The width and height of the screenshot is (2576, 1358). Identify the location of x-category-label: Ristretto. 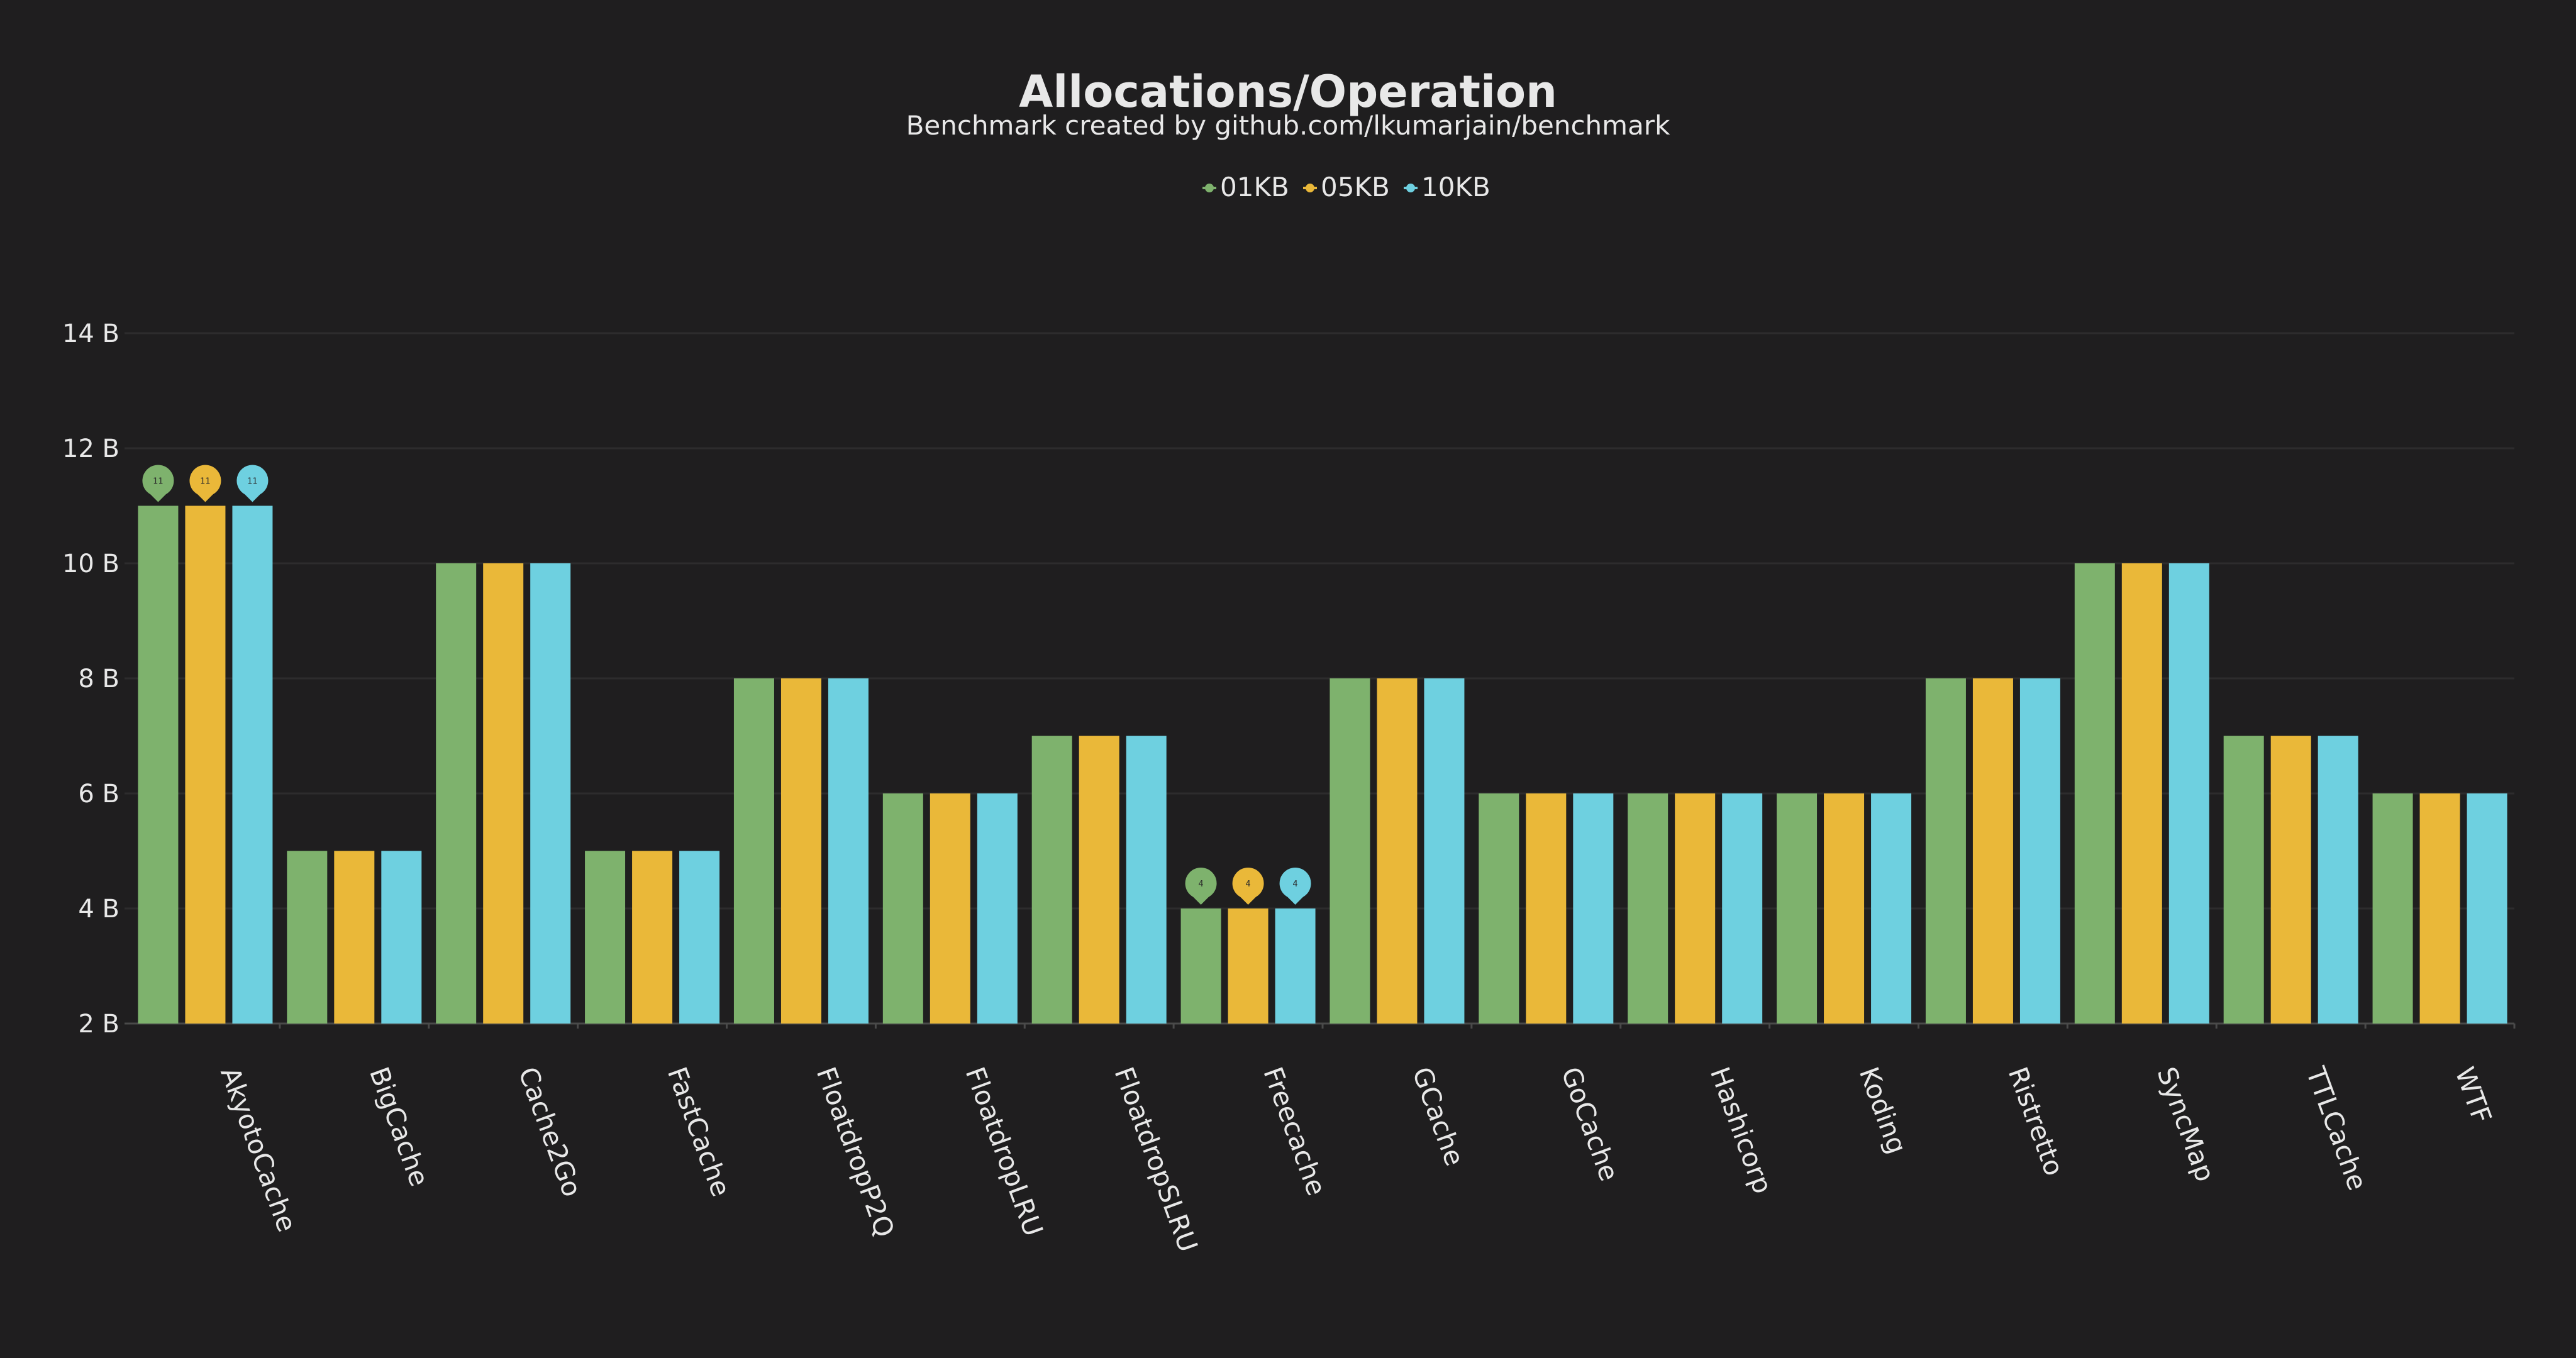
(2036, 1121).